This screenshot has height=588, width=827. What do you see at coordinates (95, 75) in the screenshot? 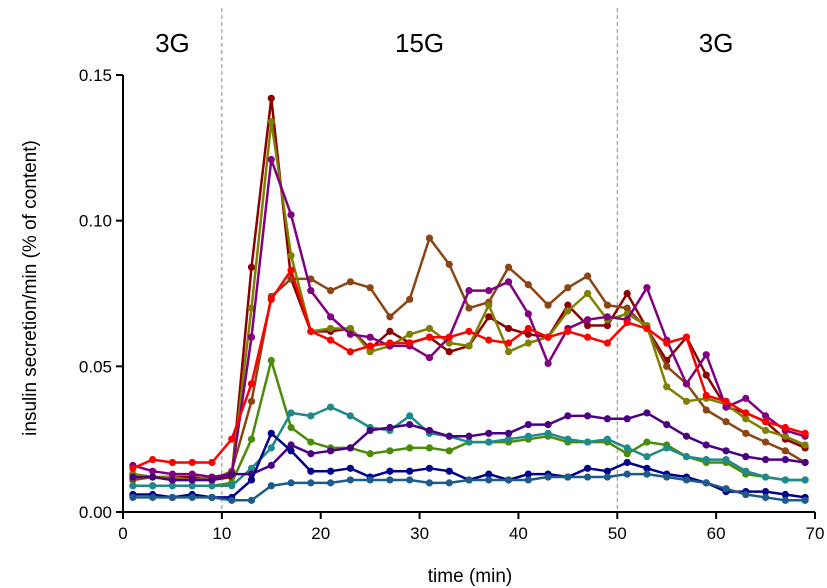
I see `y-tick-label: 0.15` at bounding box center [95, 75].